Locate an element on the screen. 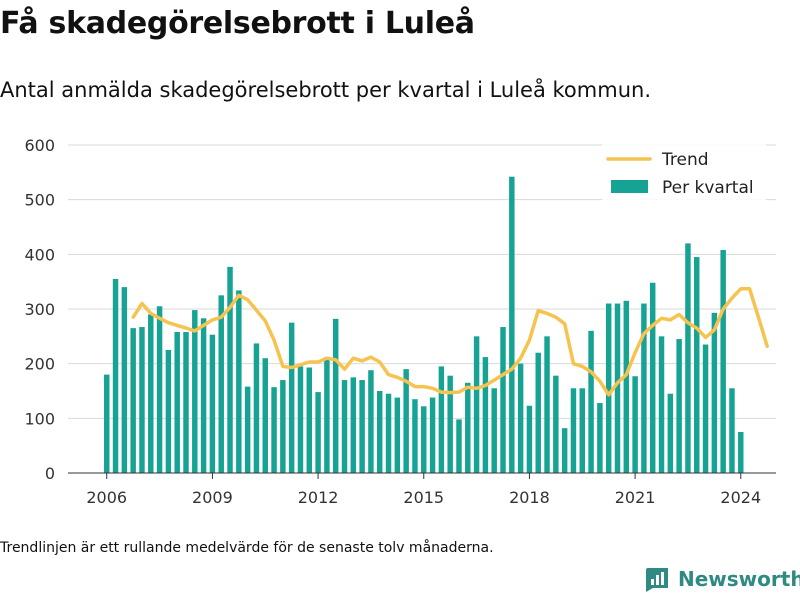  legend-bar-swatch is located at coordinates (629, 186).